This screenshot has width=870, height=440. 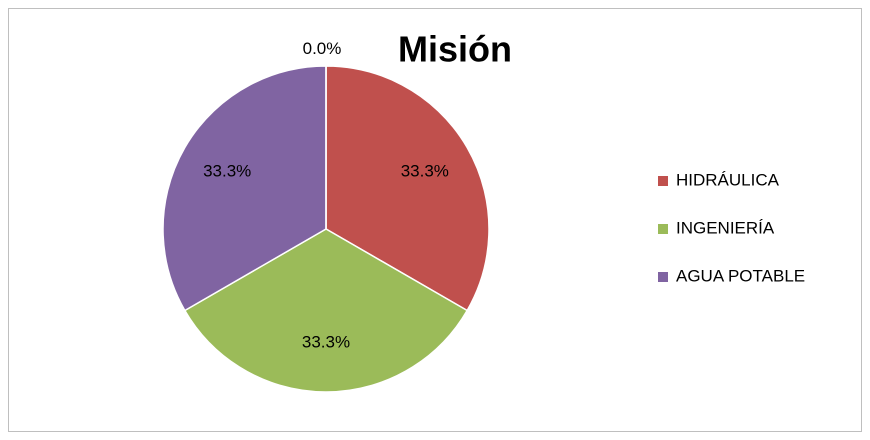 What do you see at coordinates (728, 179) in the screenshot?
I see `legend-label: HIDRÁULICA` at bounding box center [728, 179].